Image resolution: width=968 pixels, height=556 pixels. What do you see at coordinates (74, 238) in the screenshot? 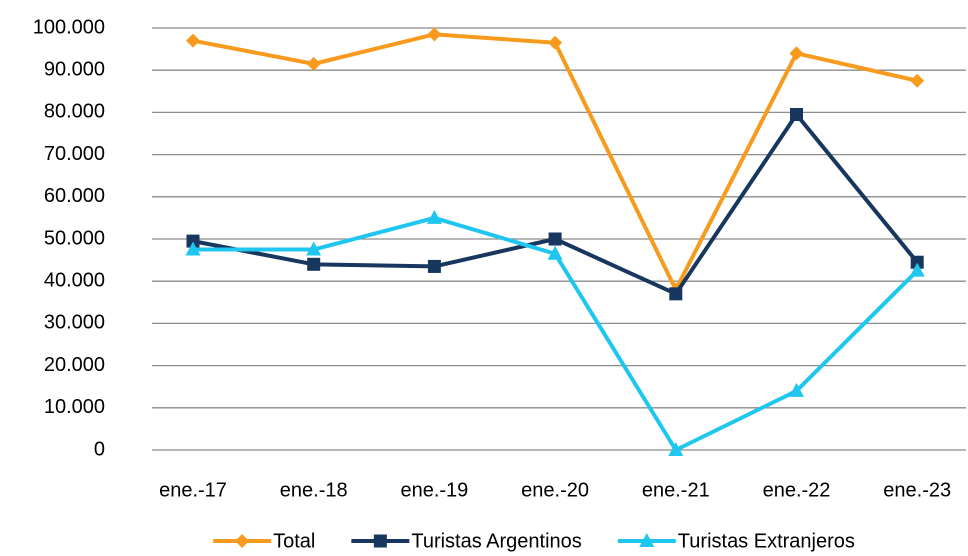
I see `y-tick-label: 50.000` at bounding box center [74, 238].